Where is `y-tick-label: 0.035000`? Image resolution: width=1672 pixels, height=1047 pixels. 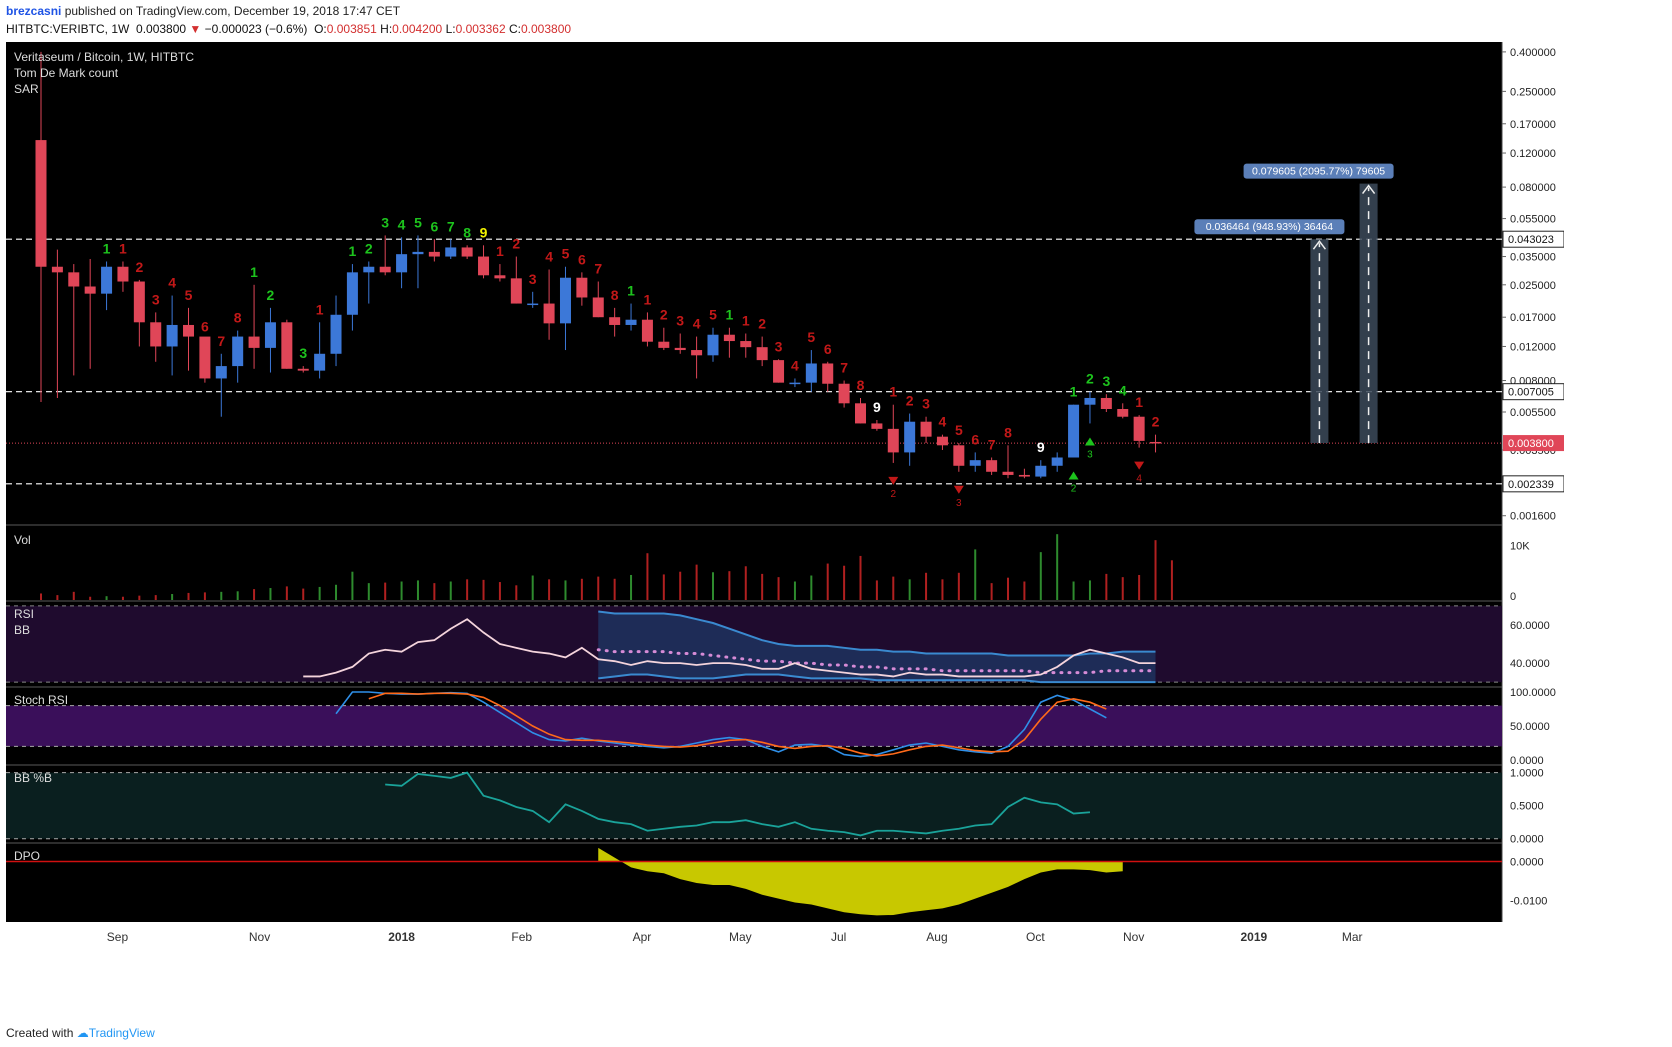
y-tick-label: 0.035000 is located at coordinates (1533, 258).